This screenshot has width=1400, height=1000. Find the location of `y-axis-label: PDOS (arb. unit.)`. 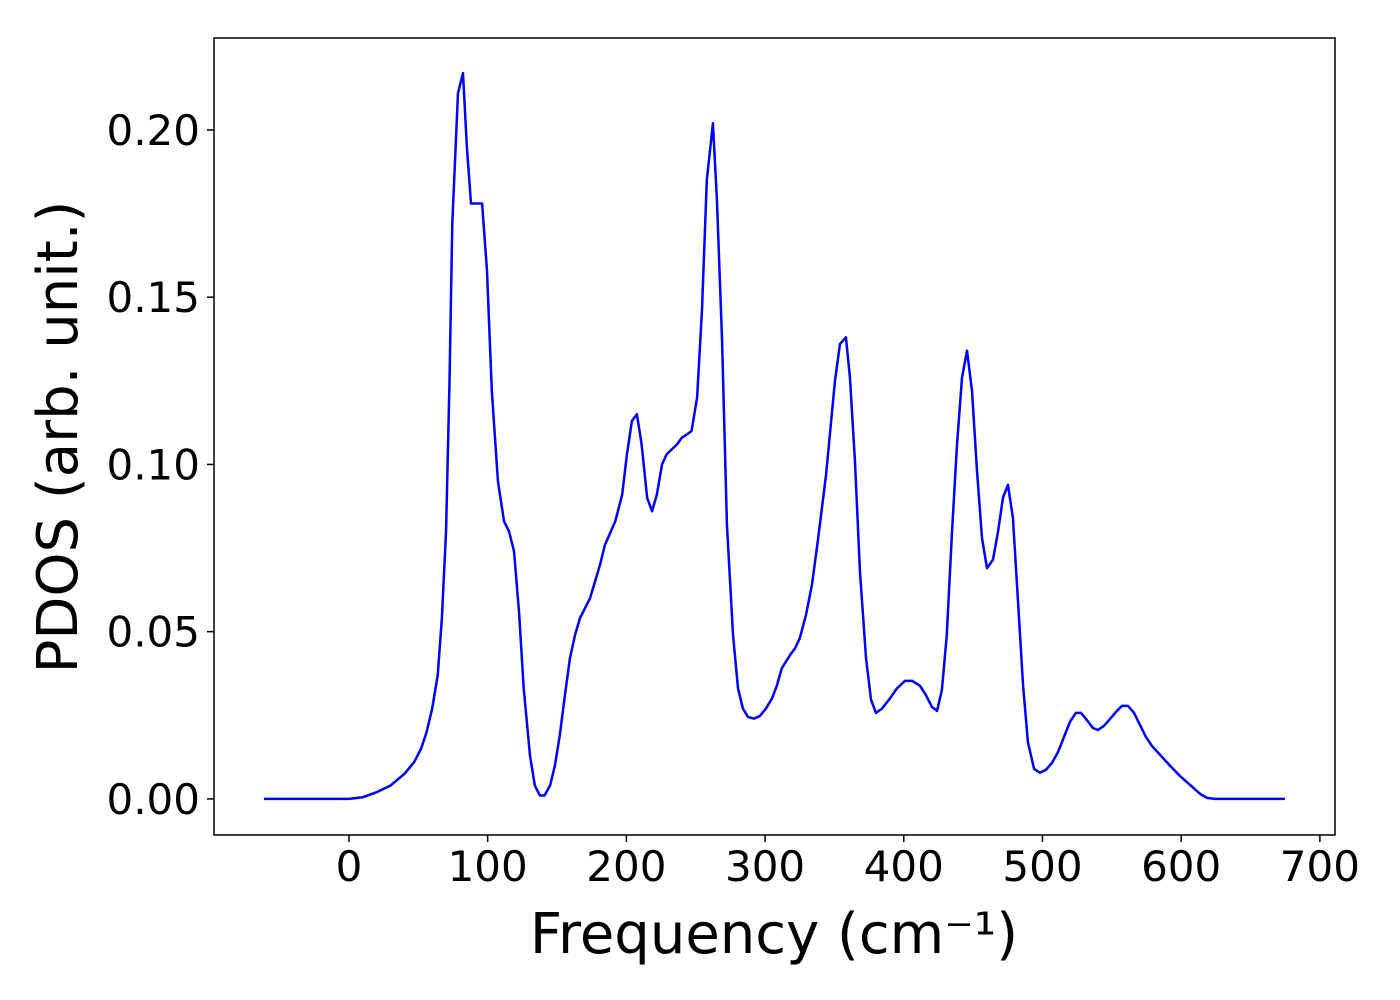

y-axis-label: PDOS (arb. unit.) is located at coordinates (58, 437).